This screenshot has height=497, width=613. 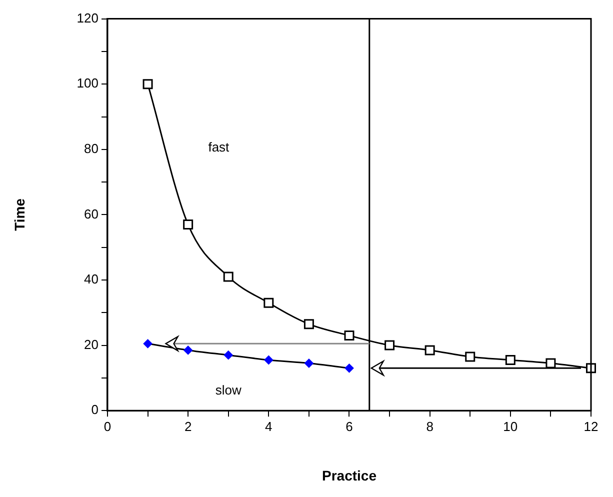 I want to click on annotation: slow, so click(x=228, y=390).